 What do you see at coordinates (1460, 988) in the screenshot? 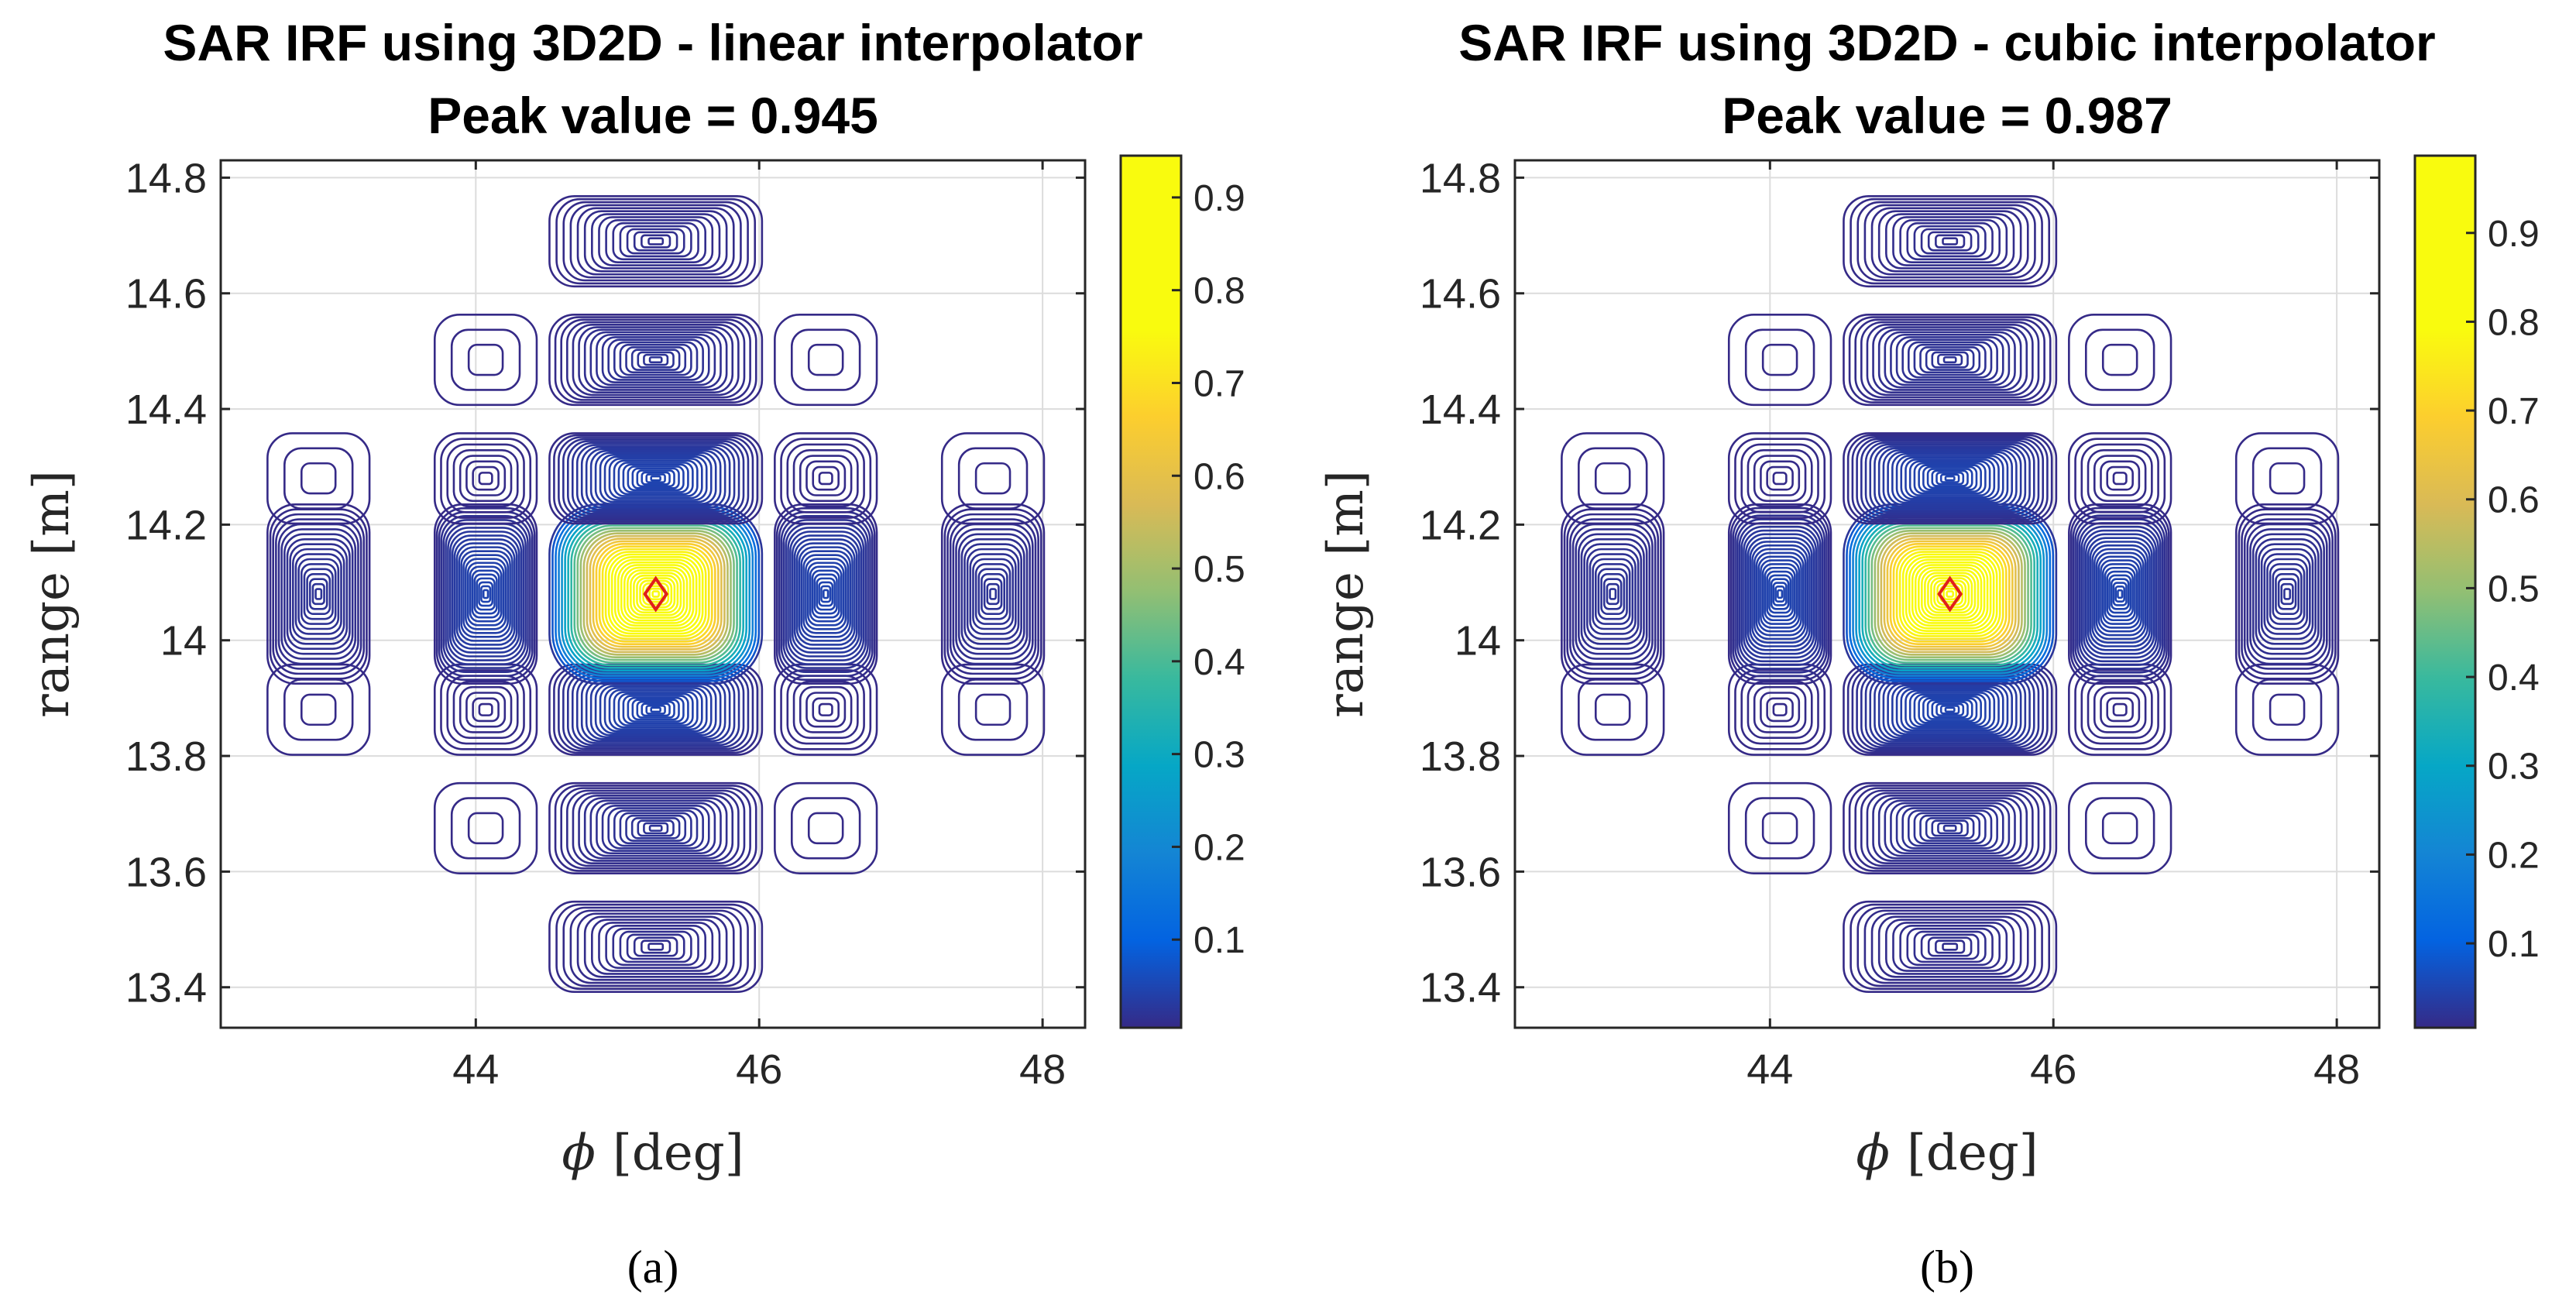
I see `y-tick-label: 13.4` at bounding box center [1460, 988].